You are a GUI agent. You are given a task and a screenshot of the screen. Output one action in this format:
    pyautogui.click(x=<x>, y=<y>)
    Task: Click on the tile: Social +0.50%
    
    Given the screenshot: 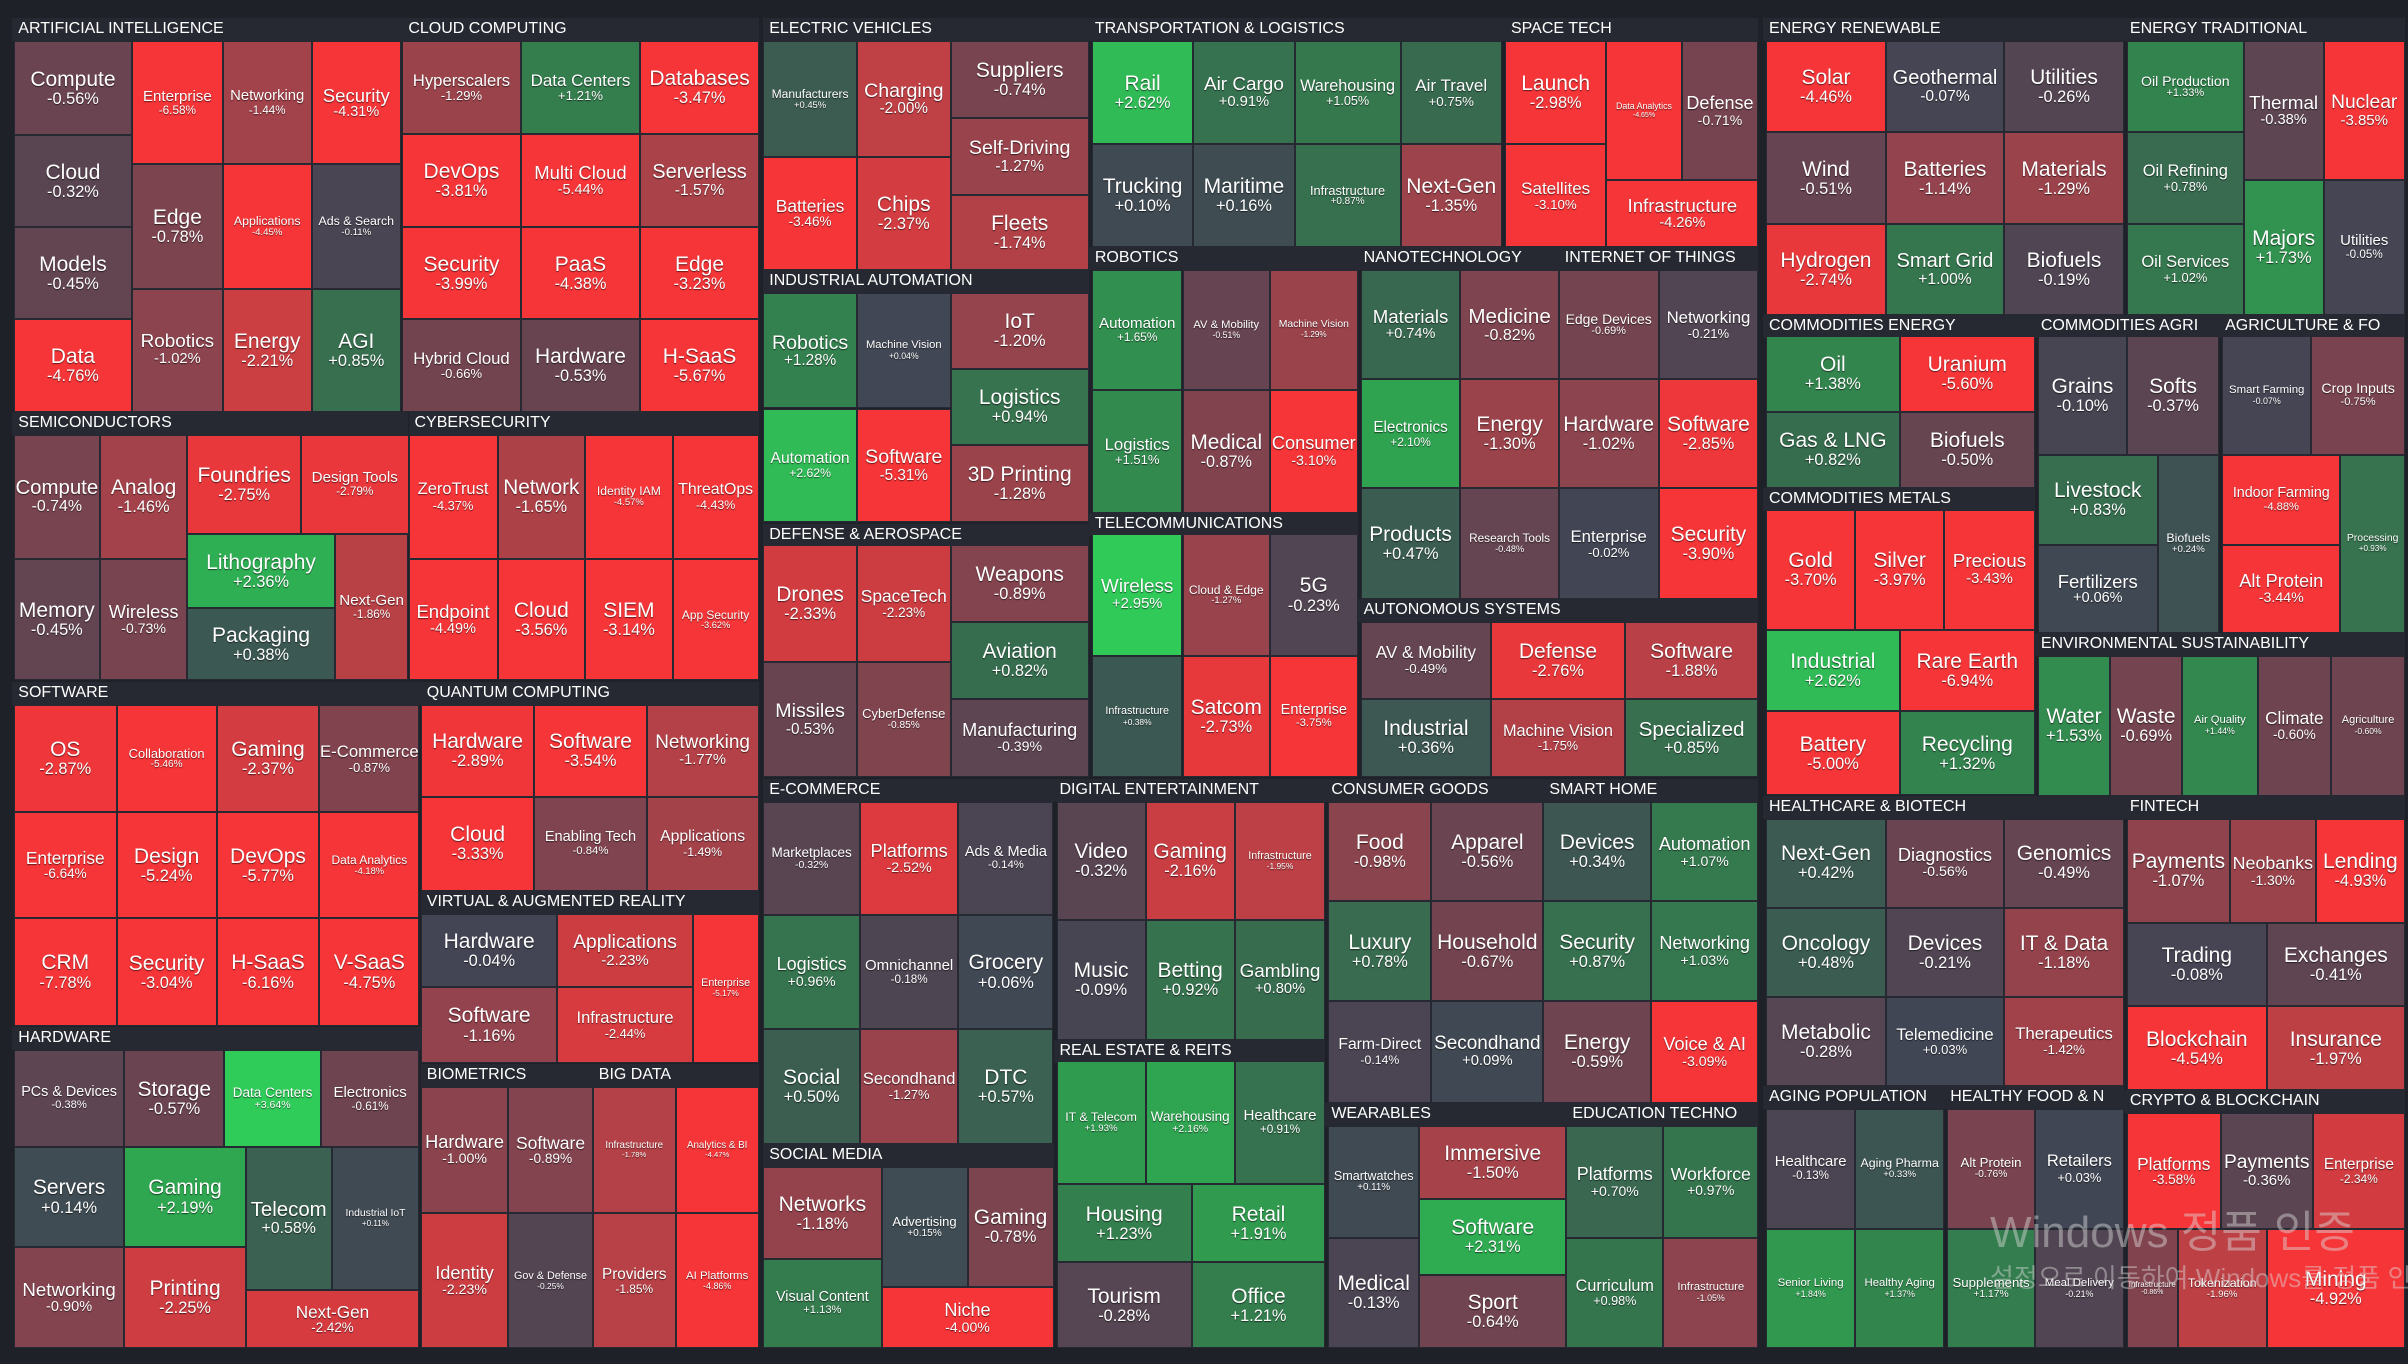 What is the action you would take?
    pyautogui.click(x=811, y=1086)
    